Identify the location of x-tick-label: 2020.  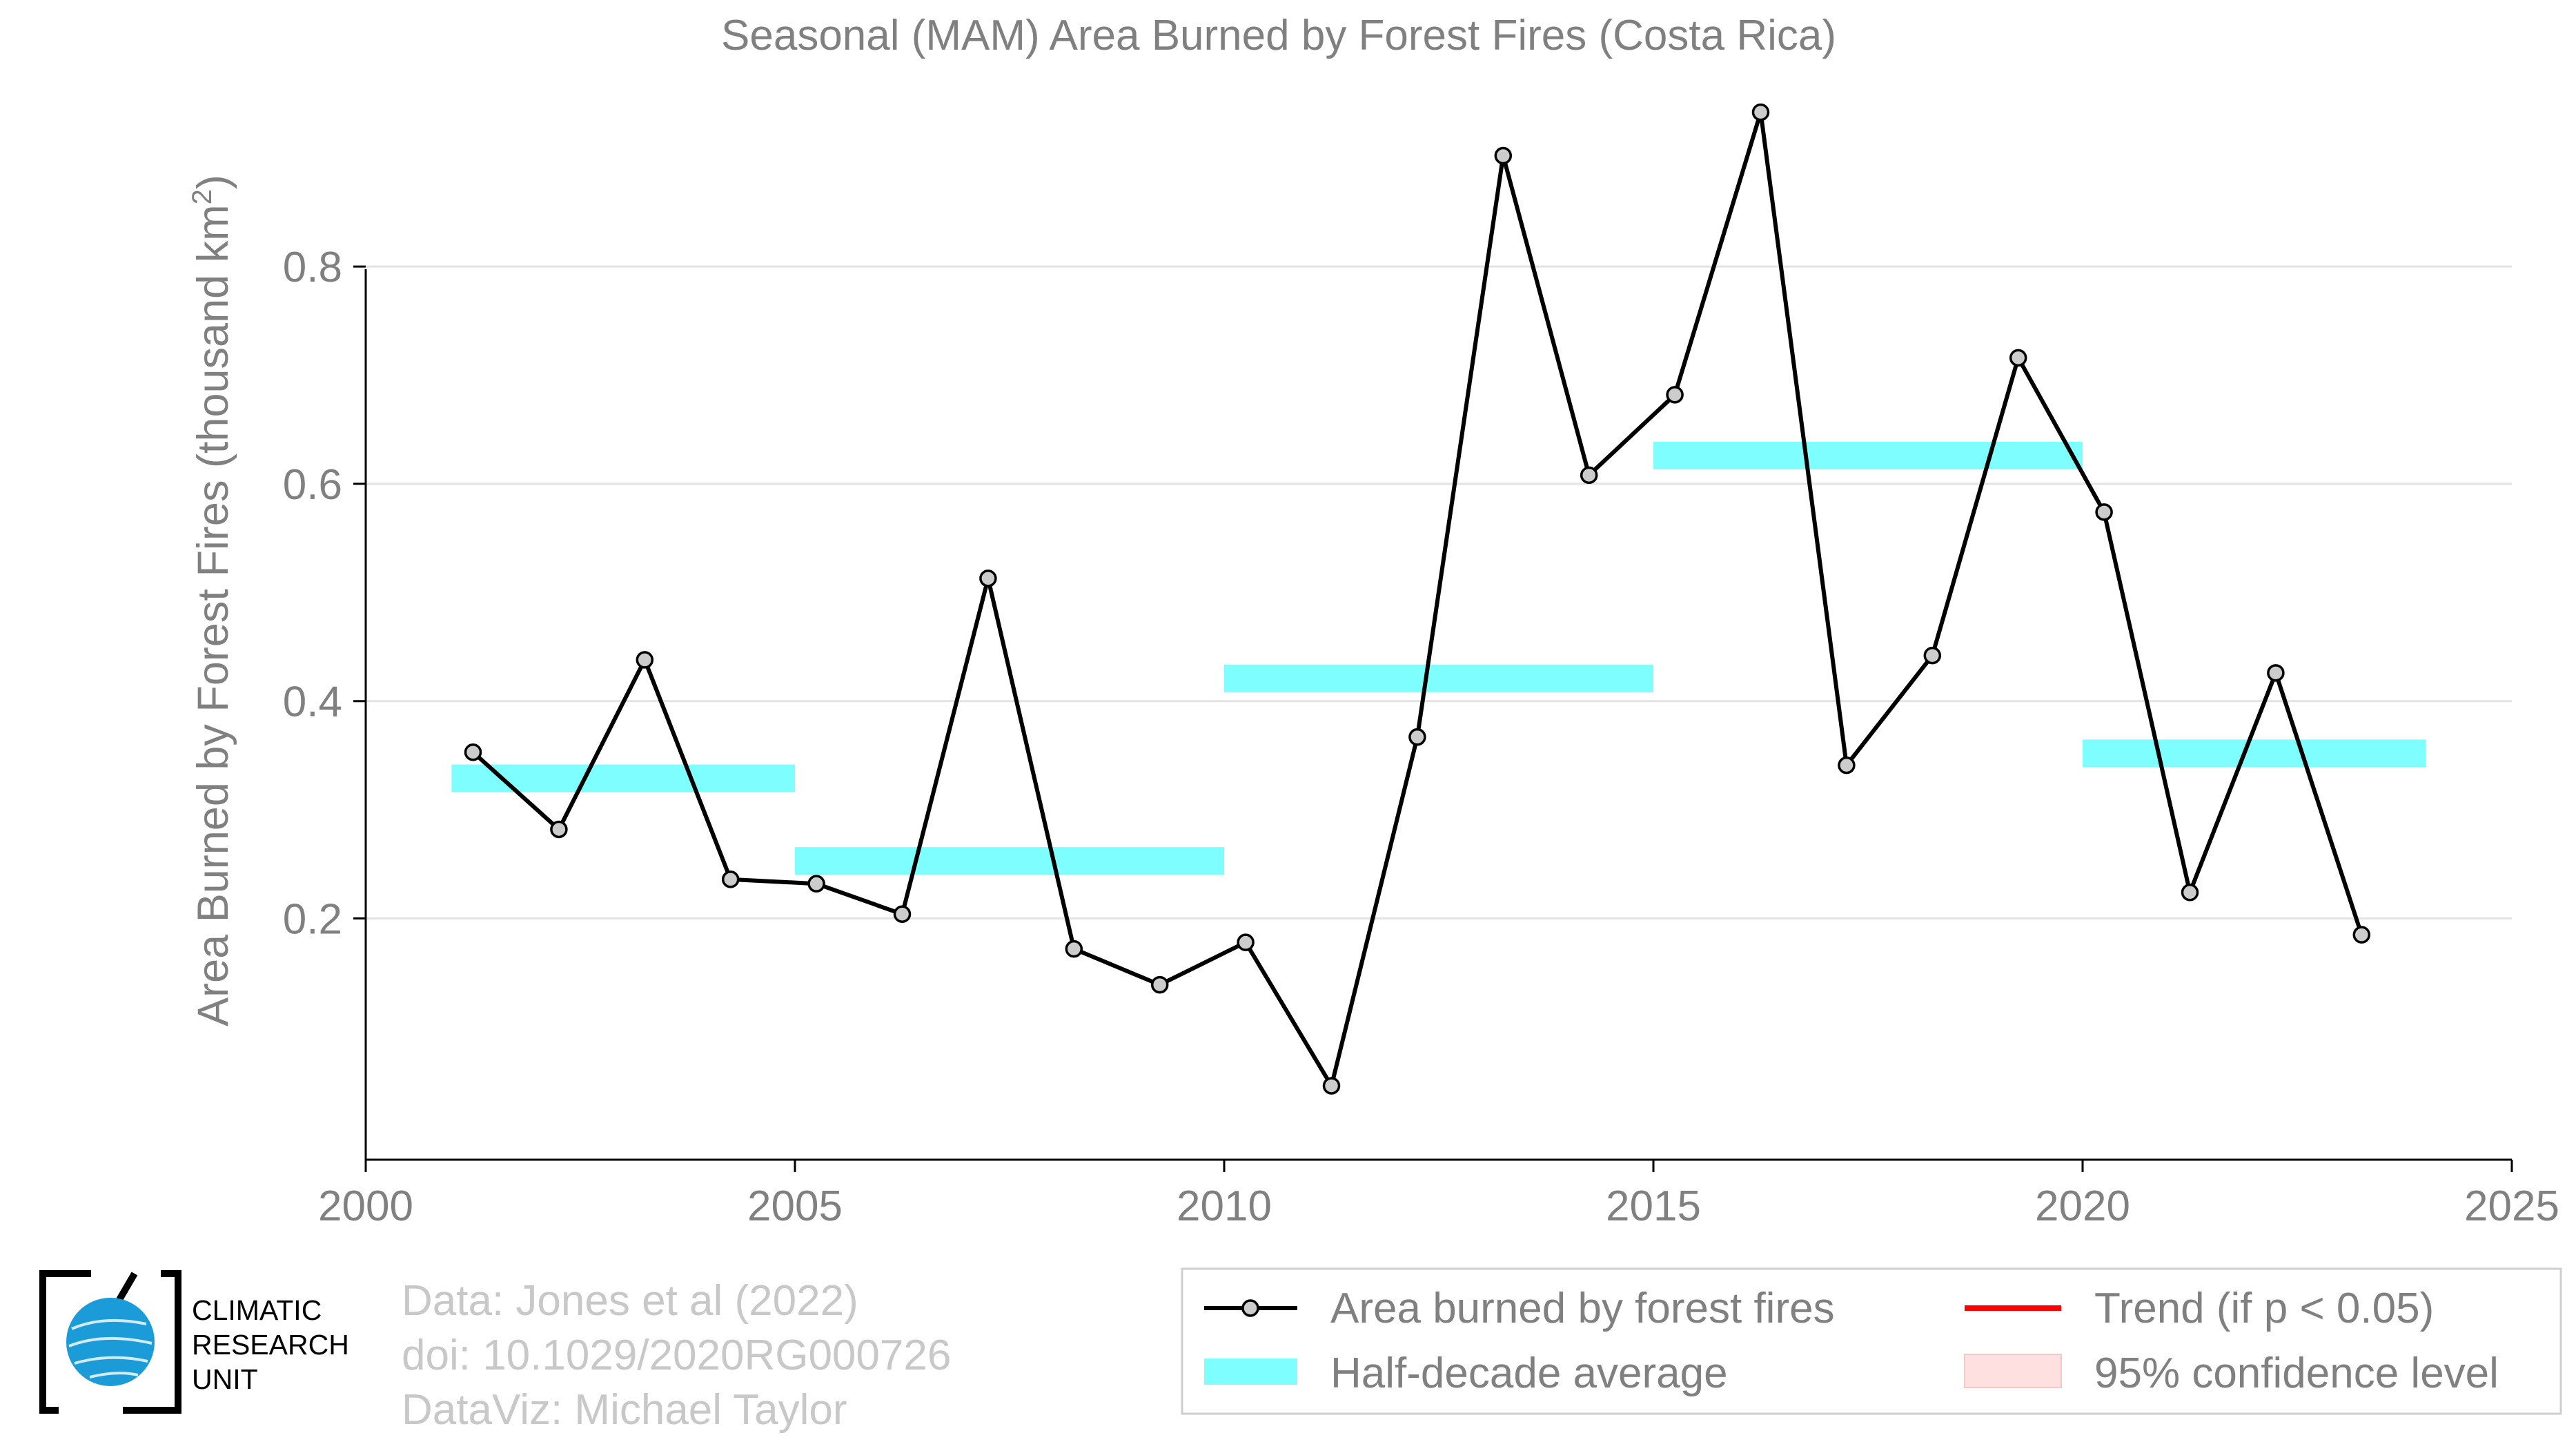
(2082, 1206).